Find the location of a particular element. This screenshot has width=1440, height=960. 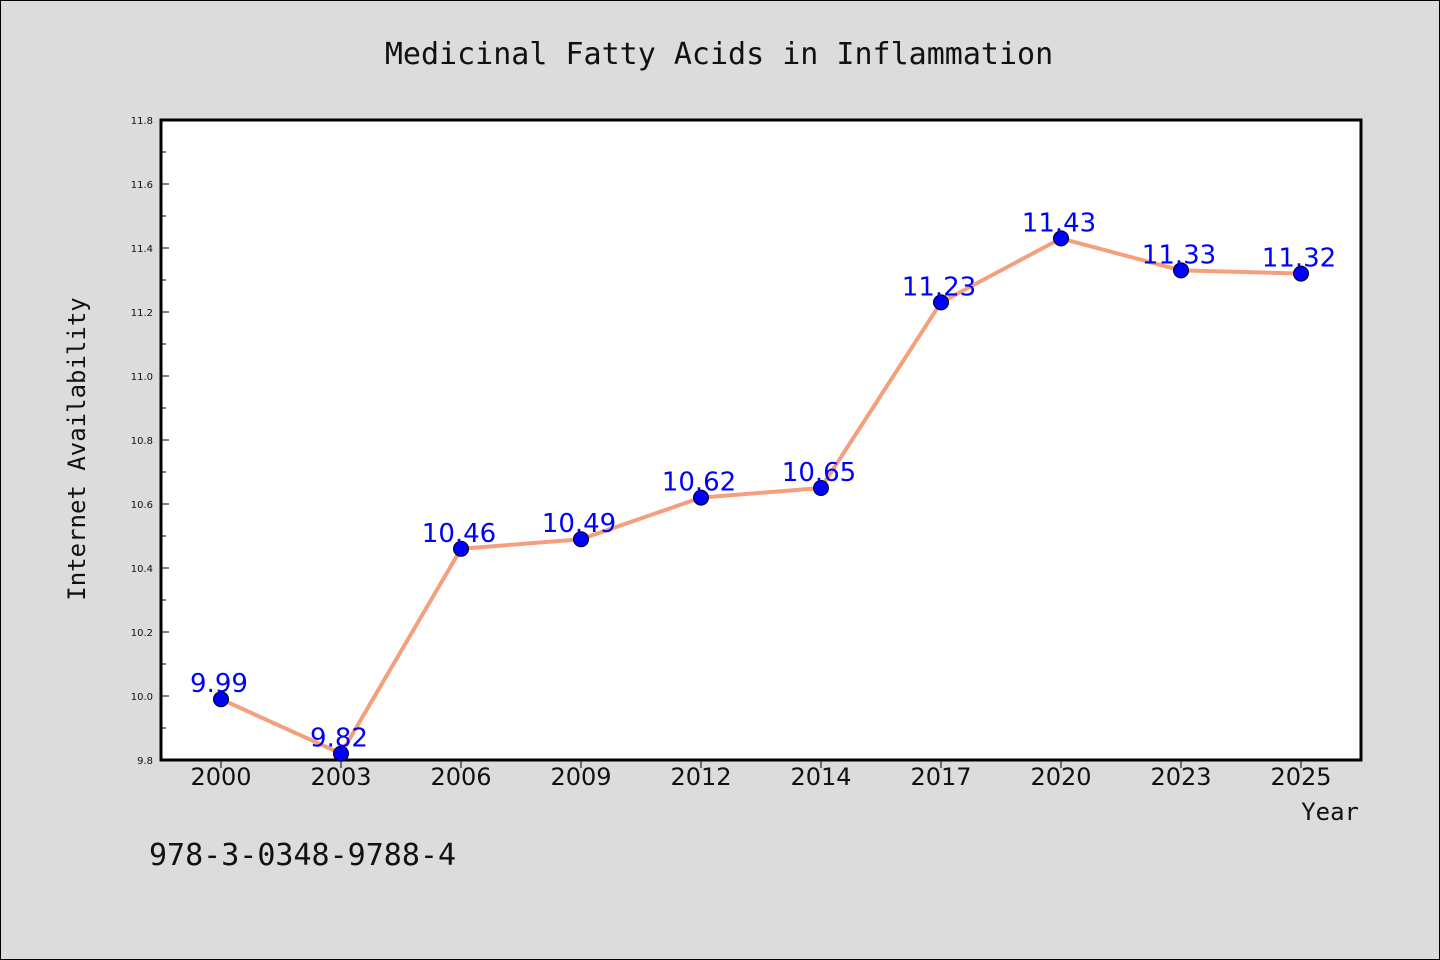

x-tick-label: 2006 is located at coordinates (460, 777).